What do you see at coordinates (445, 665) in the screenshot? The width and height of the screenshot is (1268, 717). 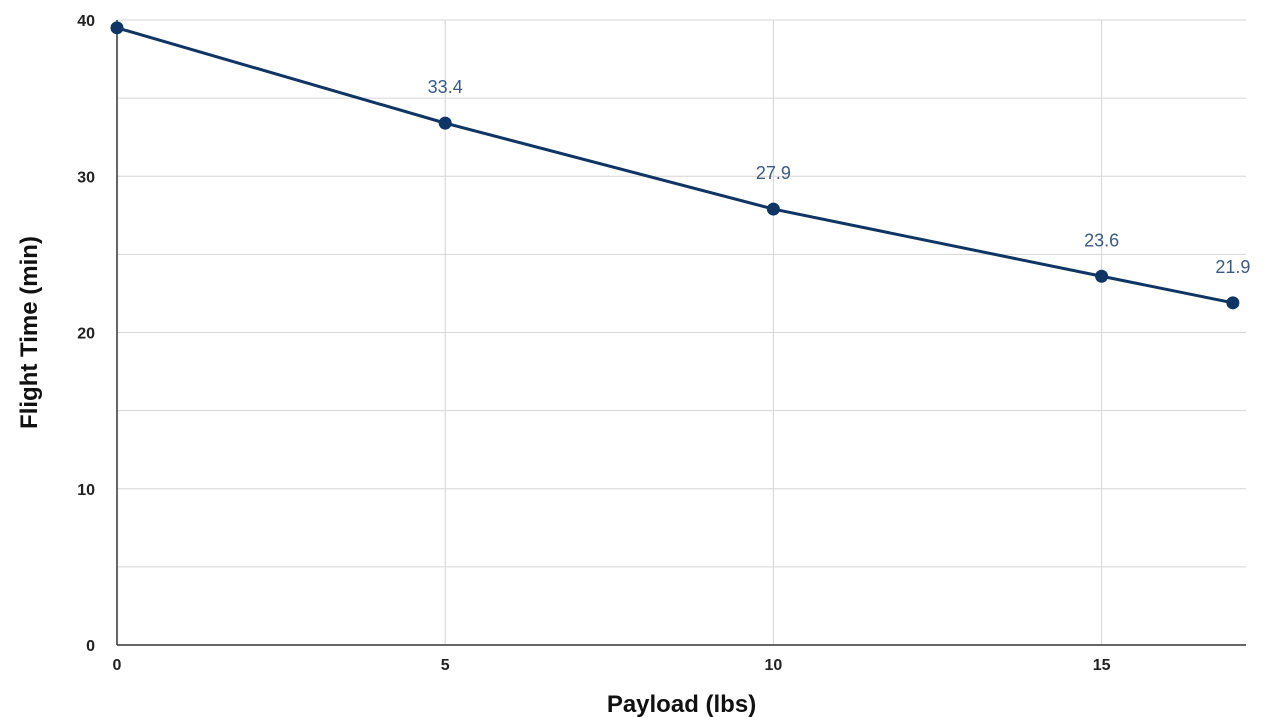 I see `x-tick-label: 5` at bounding box center [445, 665].